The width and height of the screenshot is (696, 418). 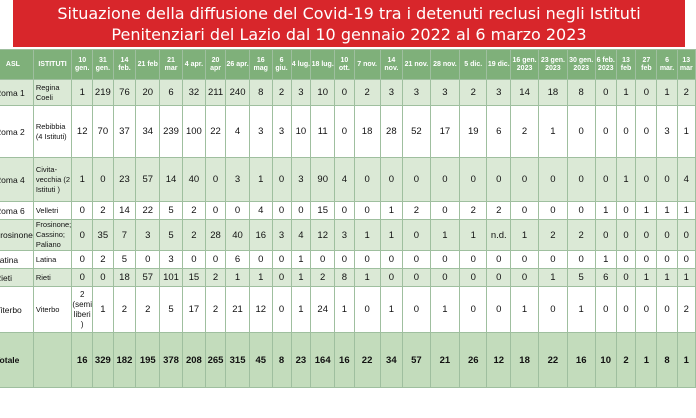 I want to click on column-header: 6 feb. 2023, so click(x=605, y=64).